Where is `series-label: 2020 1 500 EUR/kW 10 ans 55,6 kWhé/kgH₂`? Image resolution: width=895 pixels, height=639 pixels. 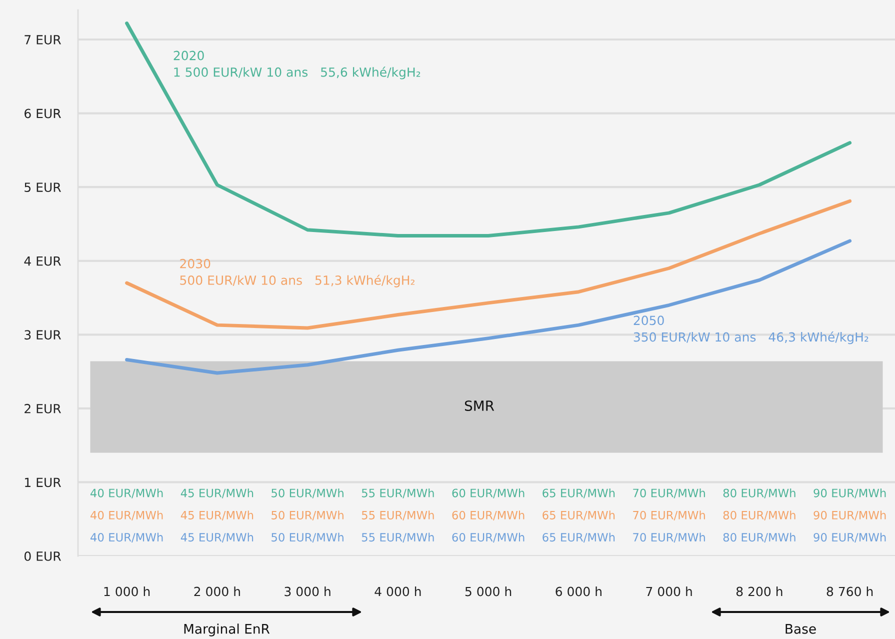
series-label: 2020 1 500 EUR/kW 10 ans 55,6 kWhé/kgH₂ is located at coordinates (297, 65).